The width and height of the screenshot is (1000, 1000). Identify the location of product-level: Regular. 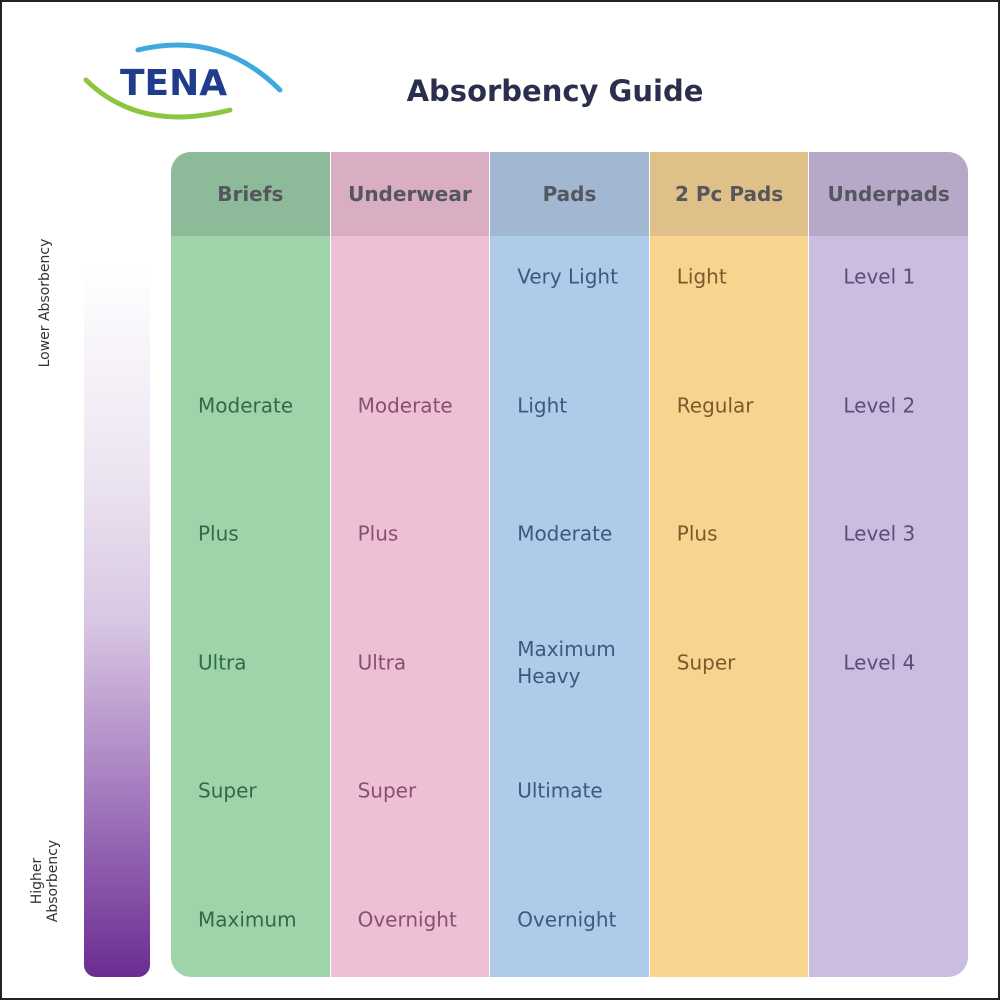
(715, 405).